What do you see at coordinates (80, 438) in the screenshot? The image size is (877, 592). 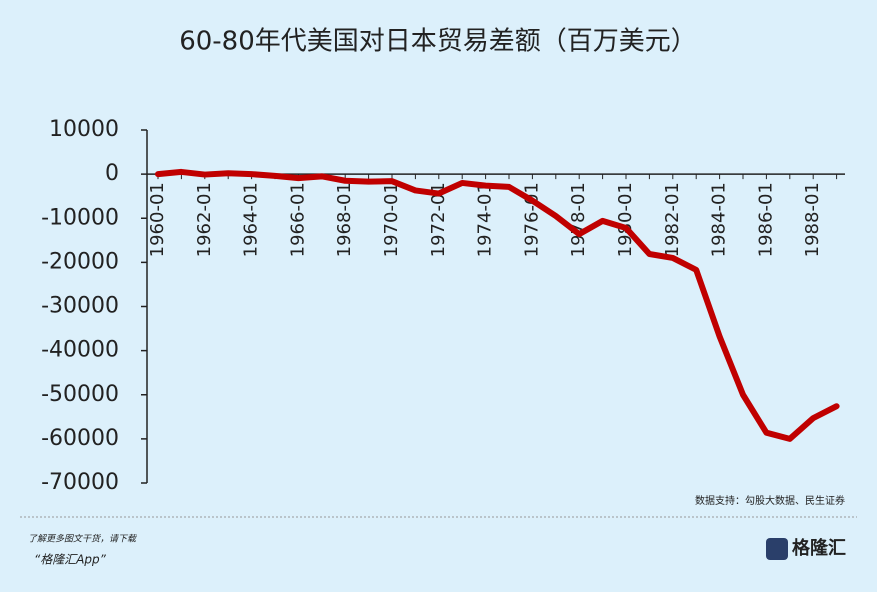 I see `y-tick-label: -60000` at bounding box center [80, 438].